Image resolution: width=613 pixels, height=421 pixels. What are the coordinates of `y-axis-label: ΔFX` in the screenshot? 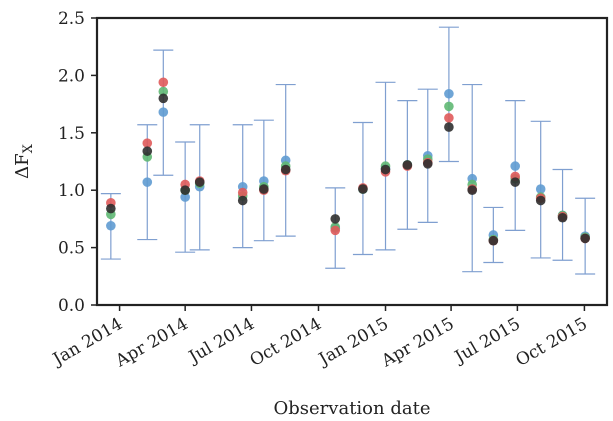 It's located at (24, 161).